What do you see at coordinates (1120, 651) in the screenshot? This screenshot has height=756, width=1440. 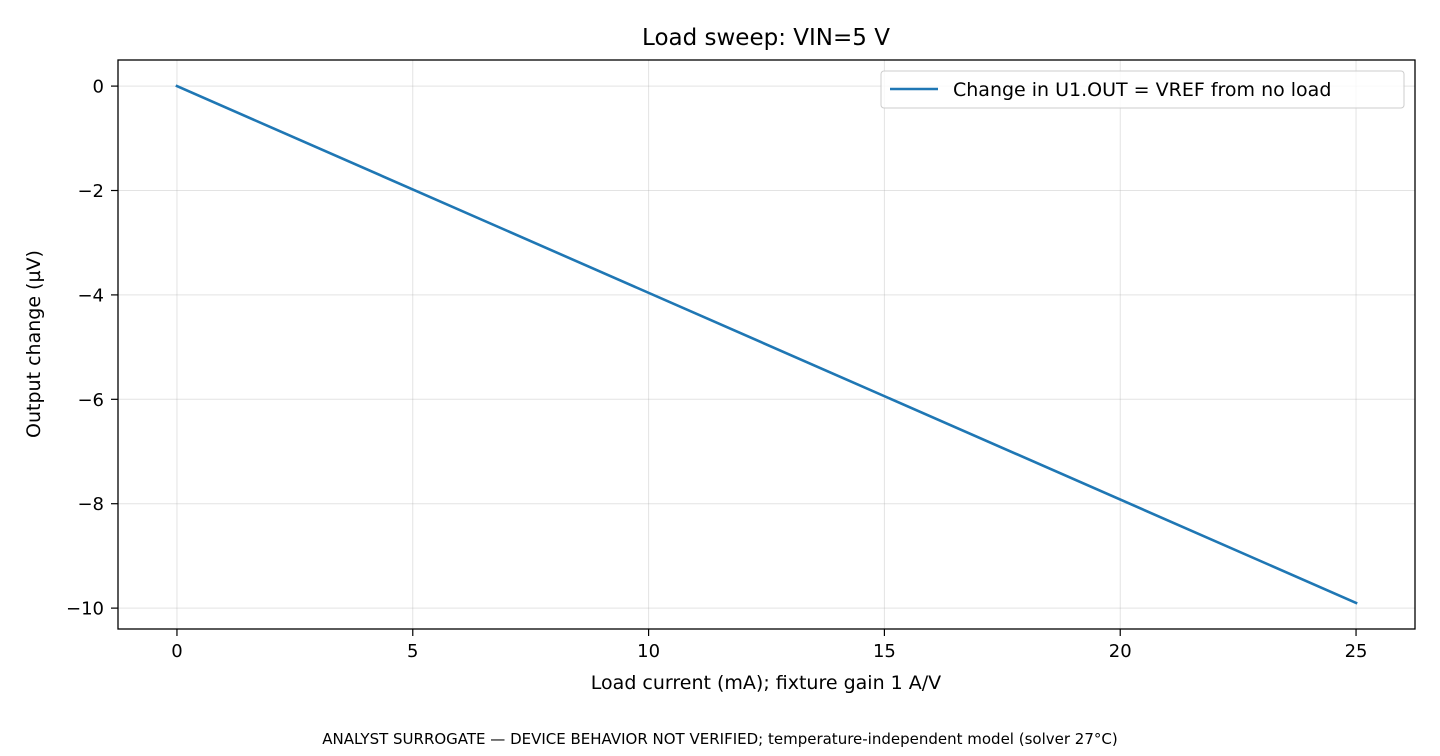 I see `x-tick-label: 20` at bounding box center [1120, 651].